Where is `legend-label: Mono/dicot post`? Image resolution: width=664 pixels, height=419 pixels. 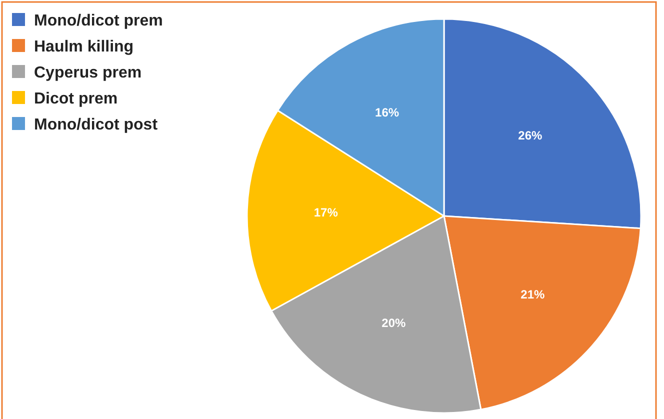 legend-label: Mono/dicot post is located at coordinates (96, 125).